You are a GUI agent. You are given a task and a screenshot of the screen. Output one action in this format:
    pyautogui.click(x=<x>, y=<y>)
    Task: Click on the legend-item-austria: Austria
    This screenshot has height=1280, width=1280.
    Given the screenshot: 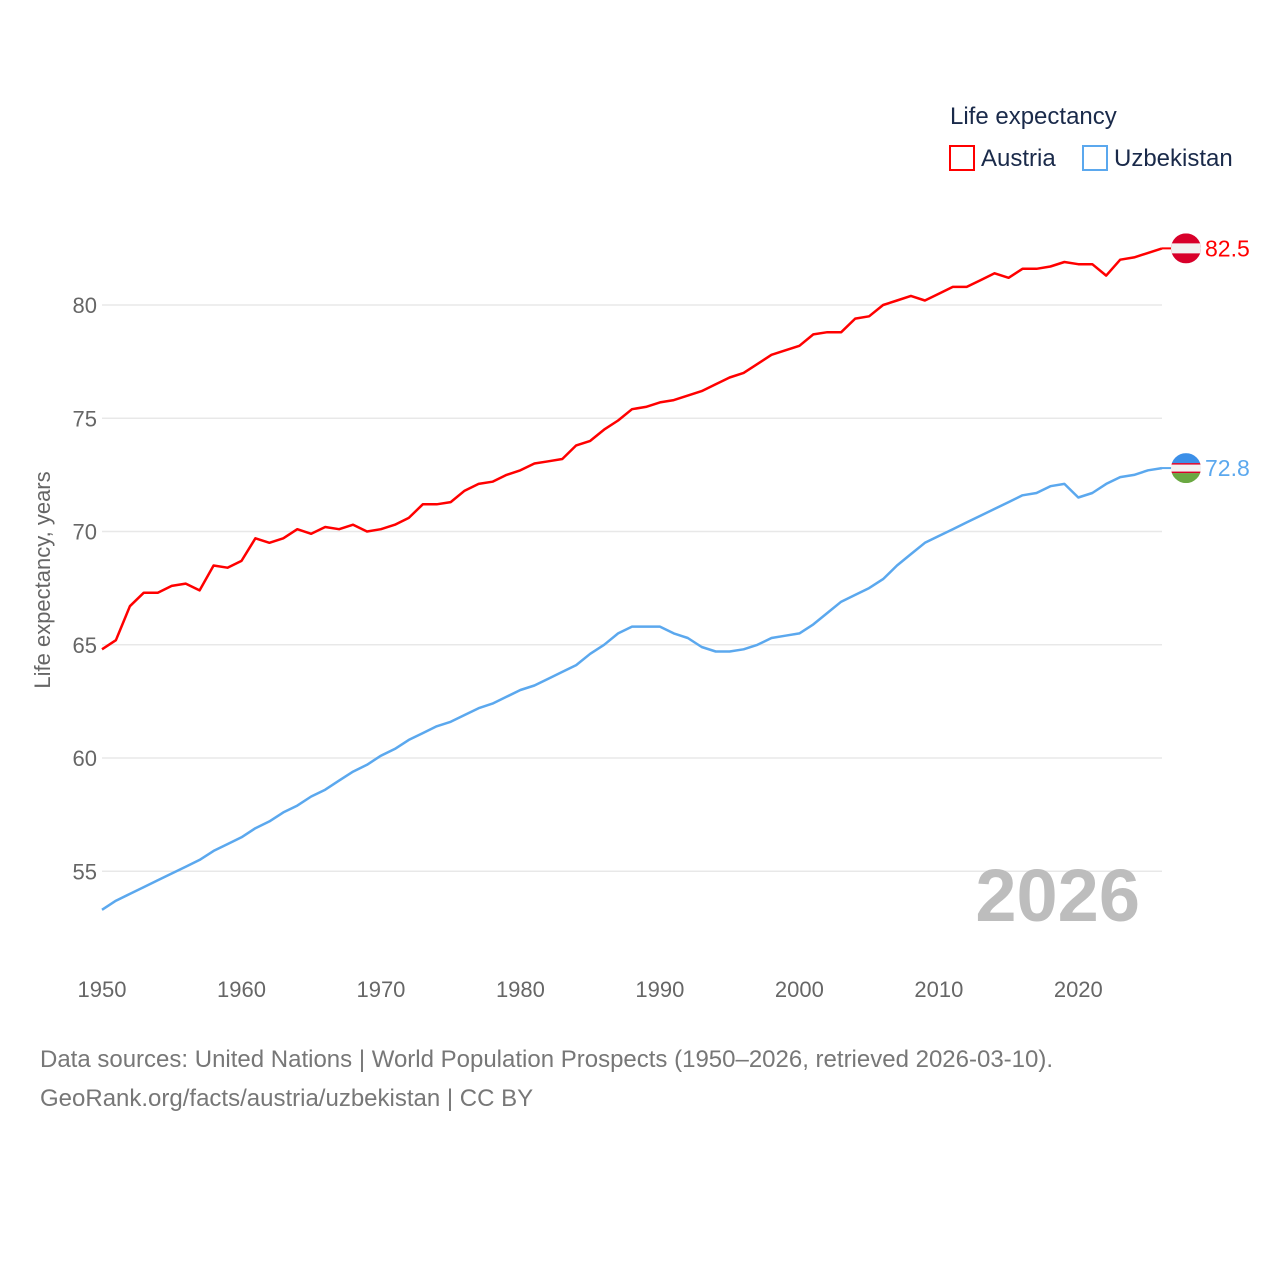 What is the action you would take?
    pyautogui.click(x=1002, y=158)
    